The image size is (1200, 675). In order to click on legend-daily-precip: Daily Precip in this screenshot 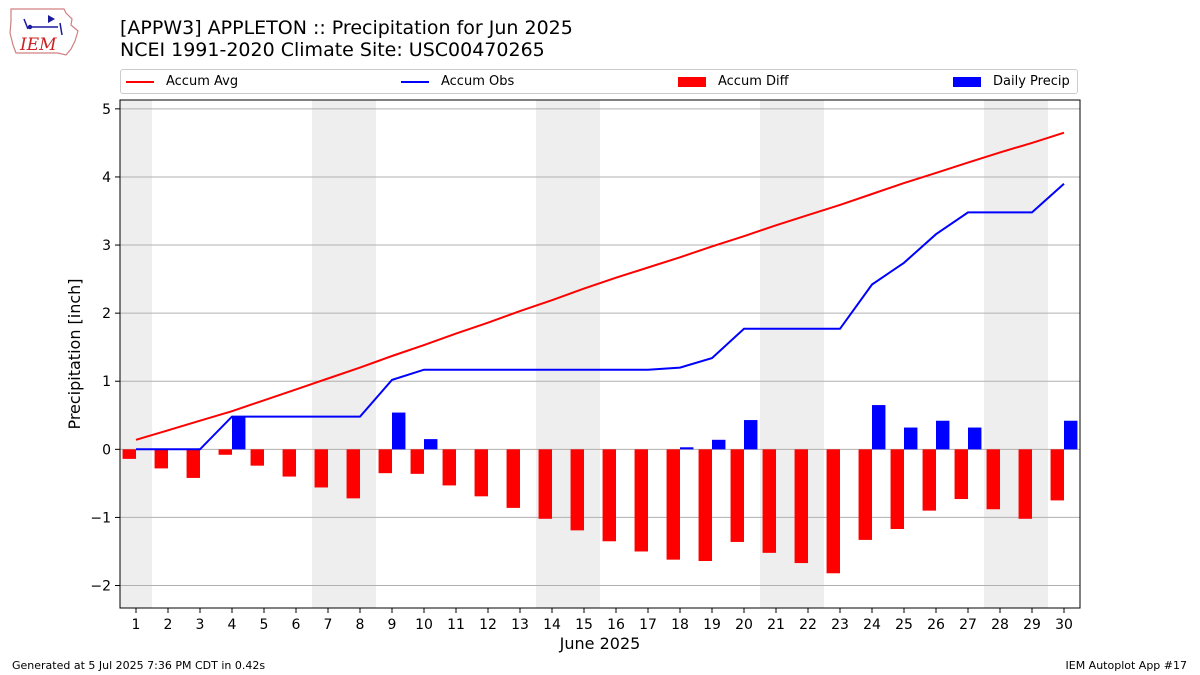, I will do `click(1011, 81)`.